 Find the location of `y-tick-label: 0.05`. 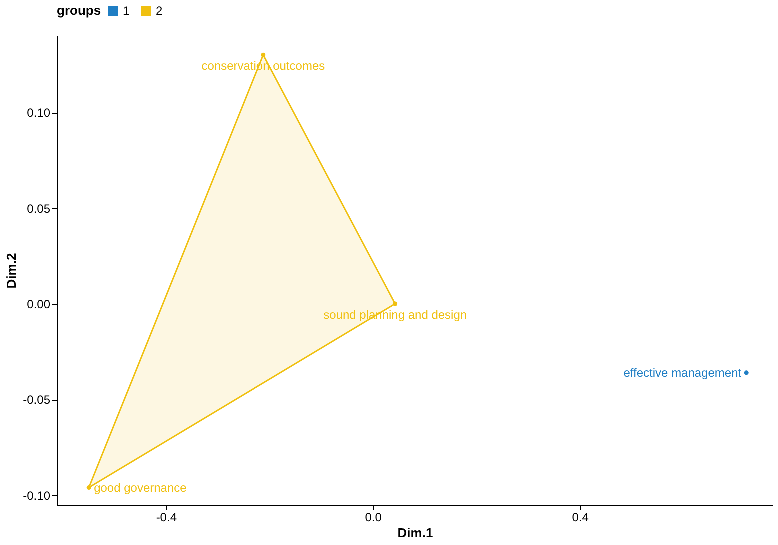

y-tick-label: 0.05 is located at coordinates (39, 209).